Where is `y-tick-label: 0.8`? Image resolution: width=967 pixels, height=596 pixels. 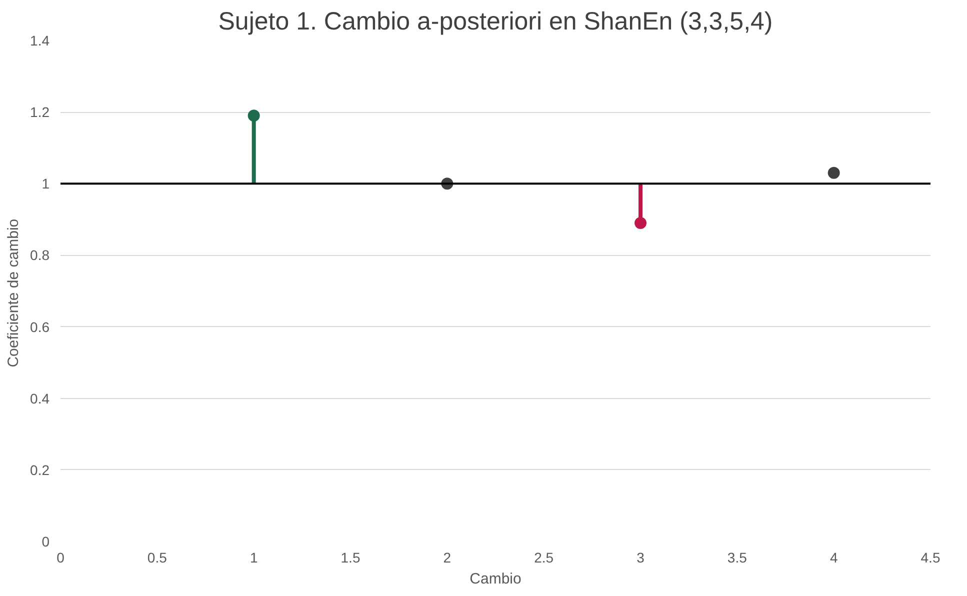 y-tick-label: 0.8 is located at coordinates (40, 255).